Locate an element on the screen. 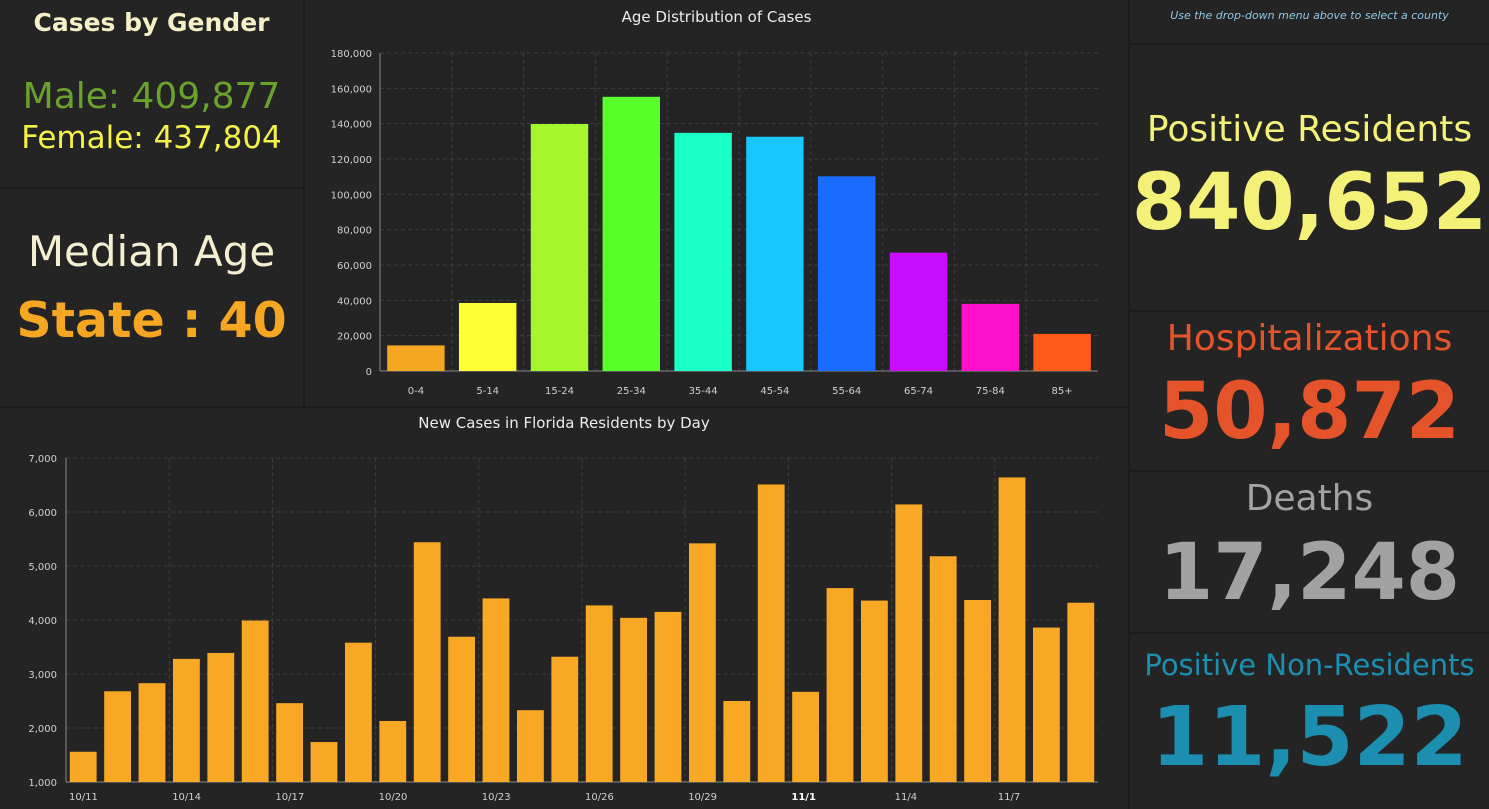 This screenshot has width=1489, height=809. deaths-panel: Deaths 17,248 is located at coordinates (1309, 552).